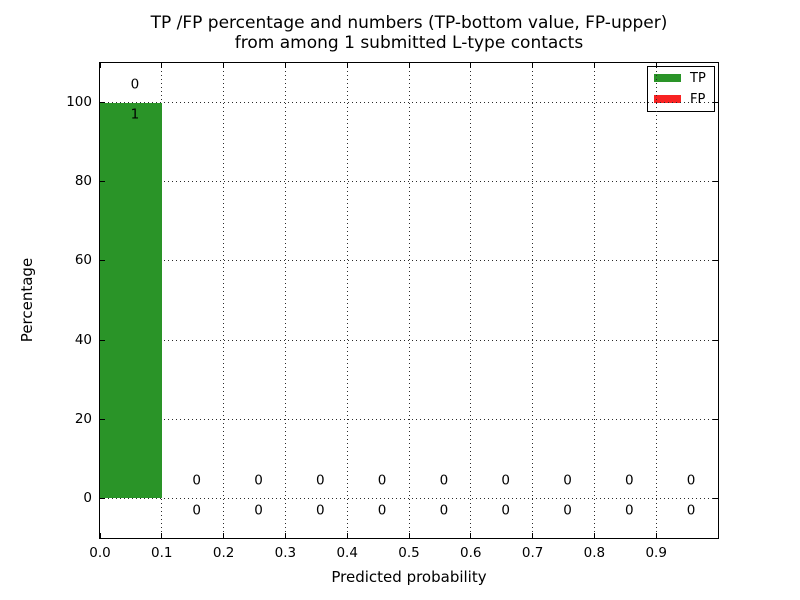  I want to click on x-tick-label: 0.7, so click(532, 553).